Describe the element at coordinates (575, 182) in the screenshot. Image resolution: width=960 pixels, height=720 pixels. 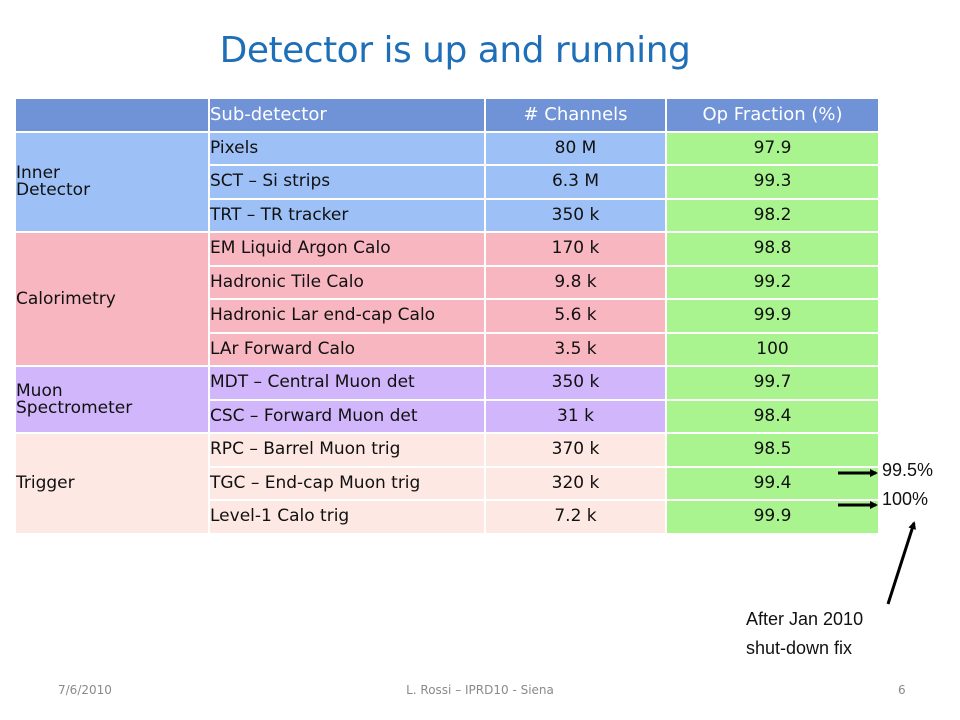
I see `channels-cell: 6.3 M` at that location.